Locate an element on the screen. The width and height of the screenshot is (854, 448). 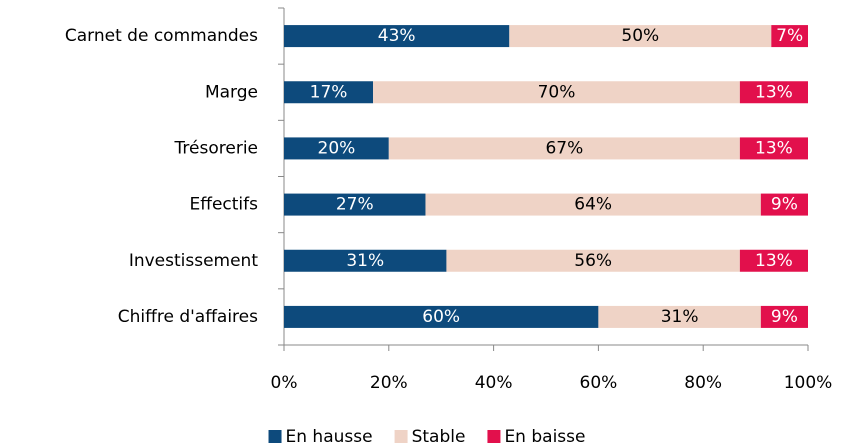
x-tick-label: 0% is located at coordinates (284, 383).